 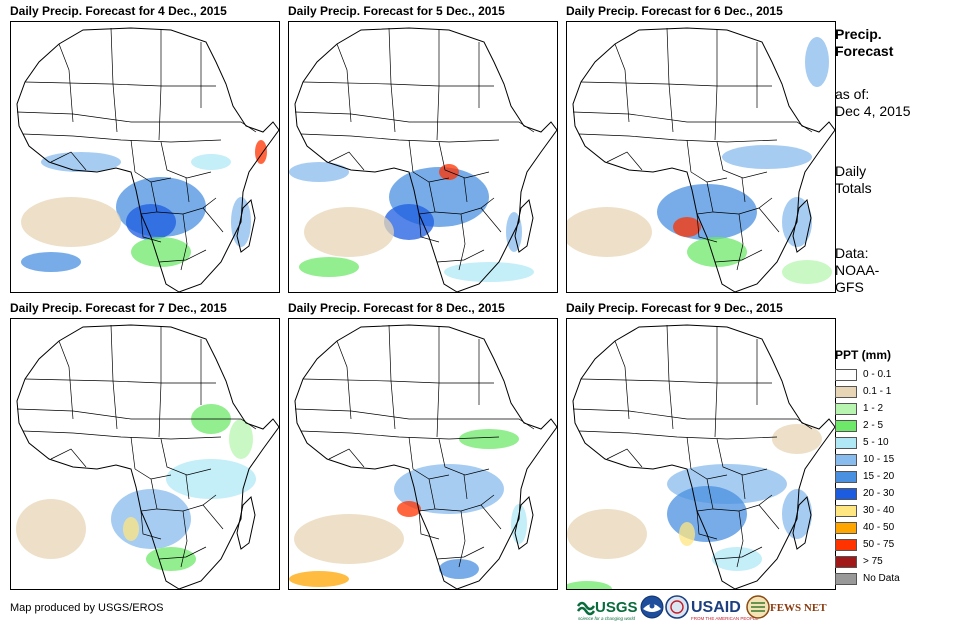 I want to click on legend-label: 40 - 50, so click(x=879, y=527).